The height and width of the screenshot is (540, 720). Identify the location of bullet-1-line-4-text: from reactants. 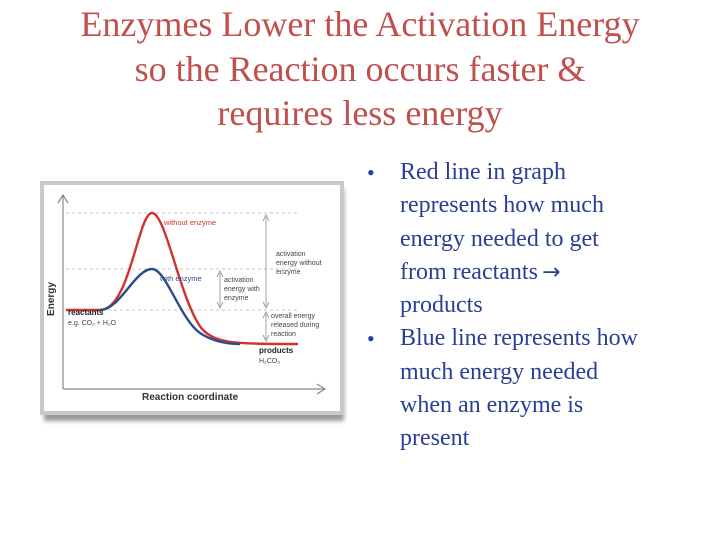
(469, 271).